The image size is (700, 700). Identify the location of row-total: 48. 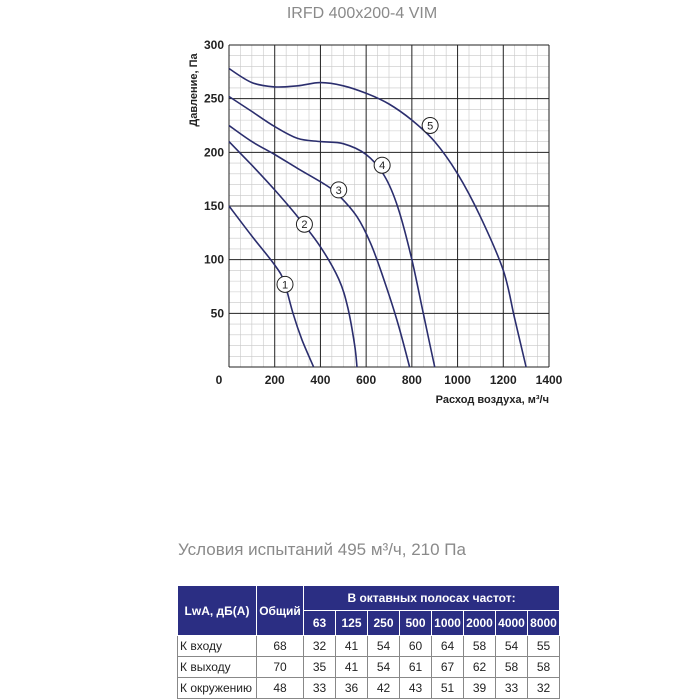
(280, 688).